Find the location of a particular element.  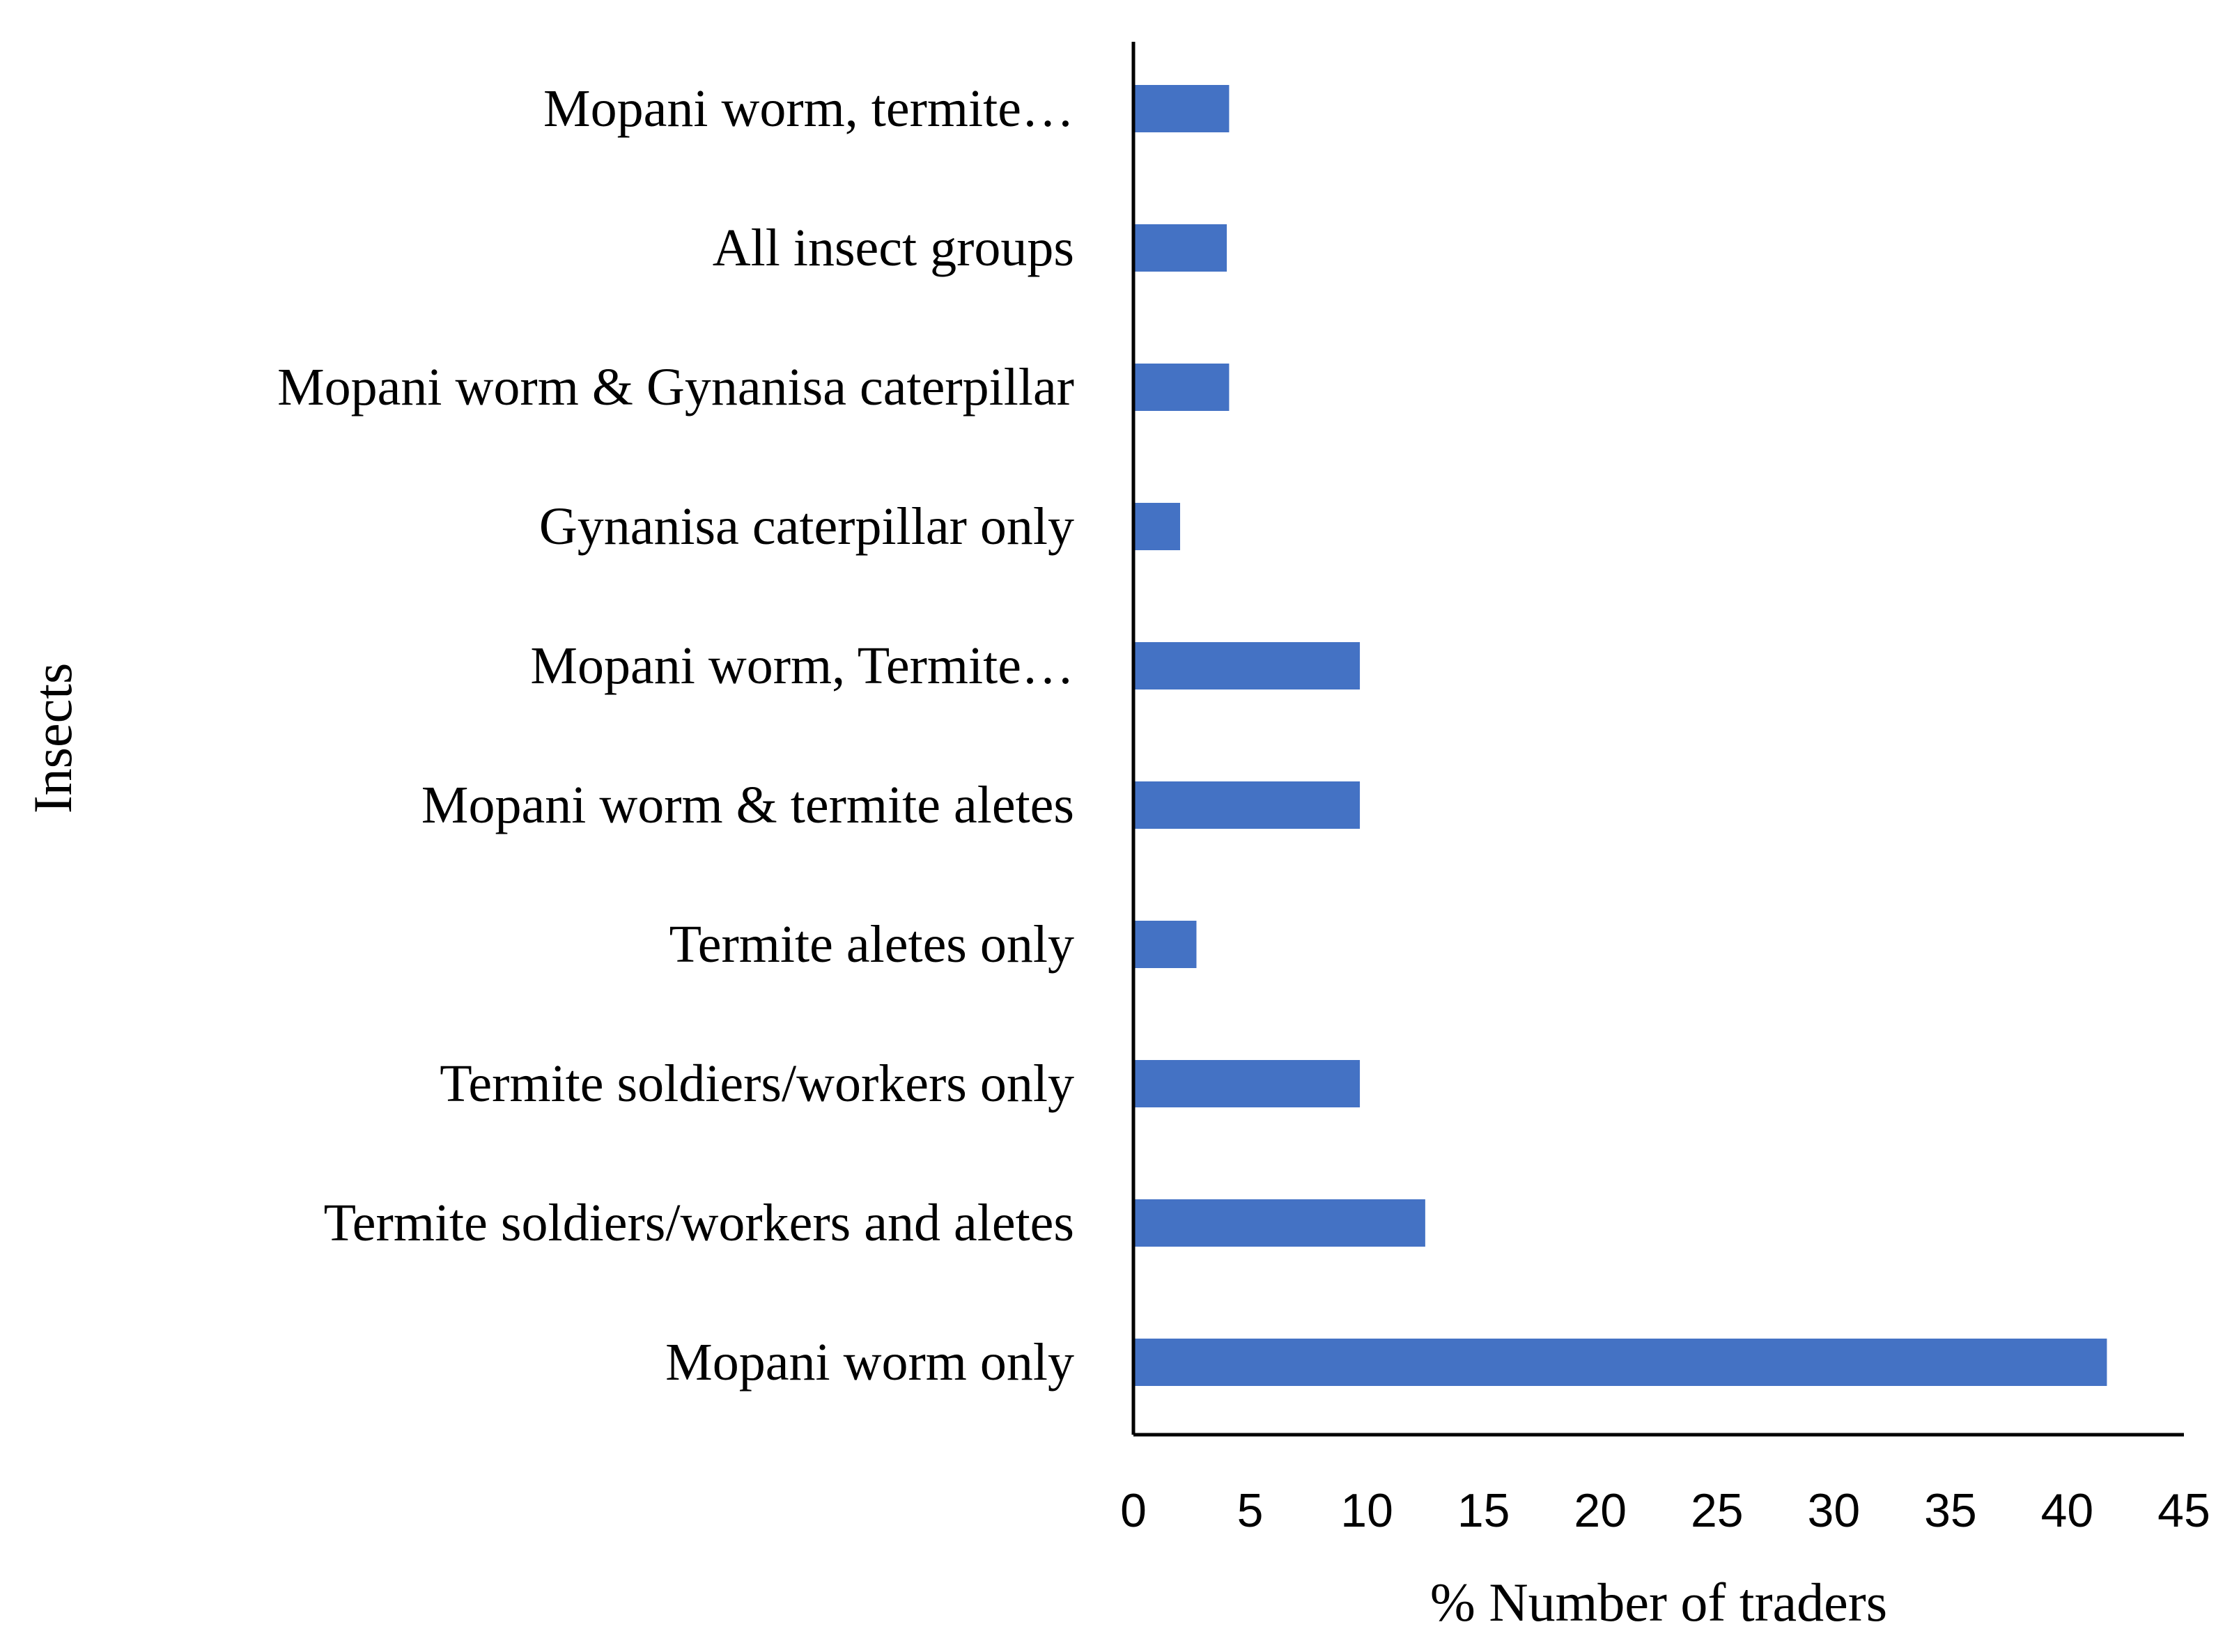

x-tick-label: 25 is located at coordinates (1718, 1510).